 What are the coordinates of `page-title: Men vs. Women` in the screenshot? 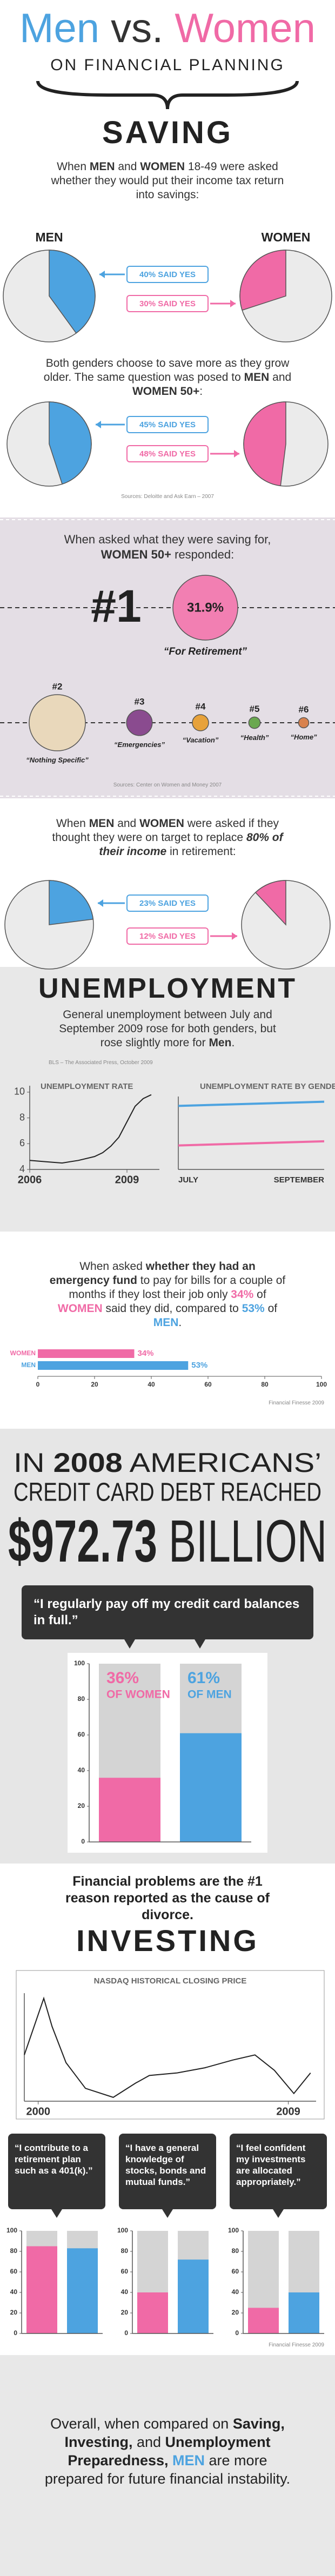 It's located at (167, 28).